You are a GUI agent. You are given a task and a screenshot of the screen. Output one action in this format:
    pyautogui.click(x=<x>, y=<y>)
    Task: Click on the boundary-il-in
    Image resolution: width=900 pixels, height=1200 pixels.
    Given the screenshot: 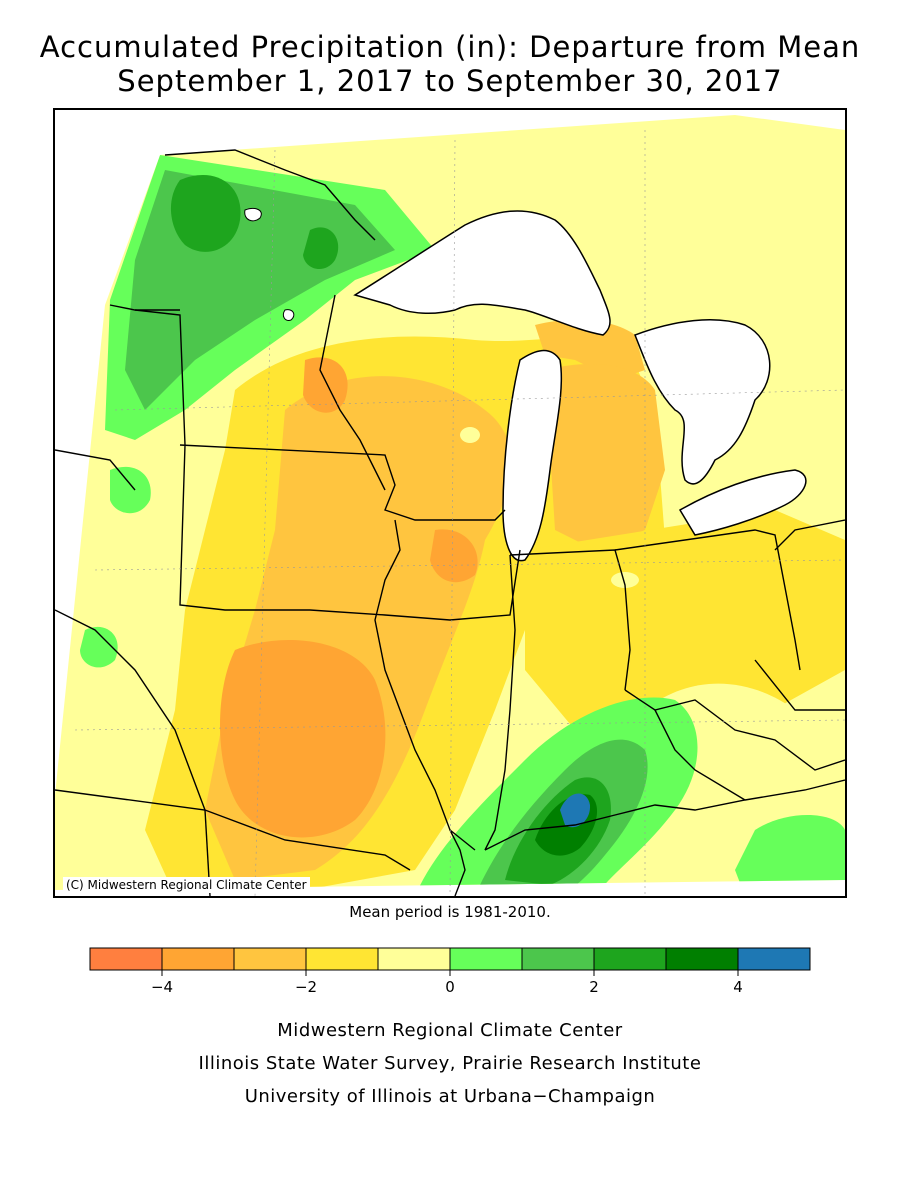 What is the action you would take?
    pyautogui.click(x=500, y=702)
    